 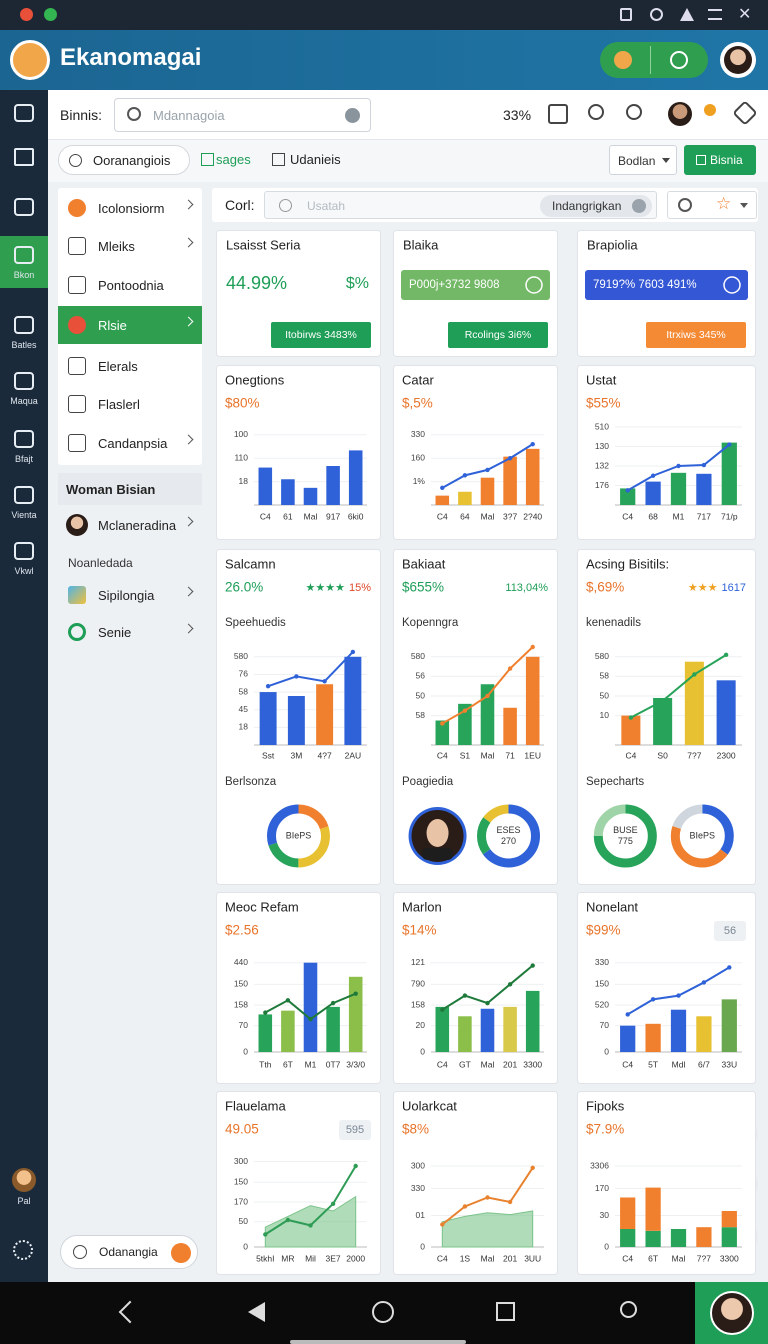 What do you see at coordinates (130, 443) in the screenshot?
I see `nav-item: Candanpsia` at bounding box center [130, 443].